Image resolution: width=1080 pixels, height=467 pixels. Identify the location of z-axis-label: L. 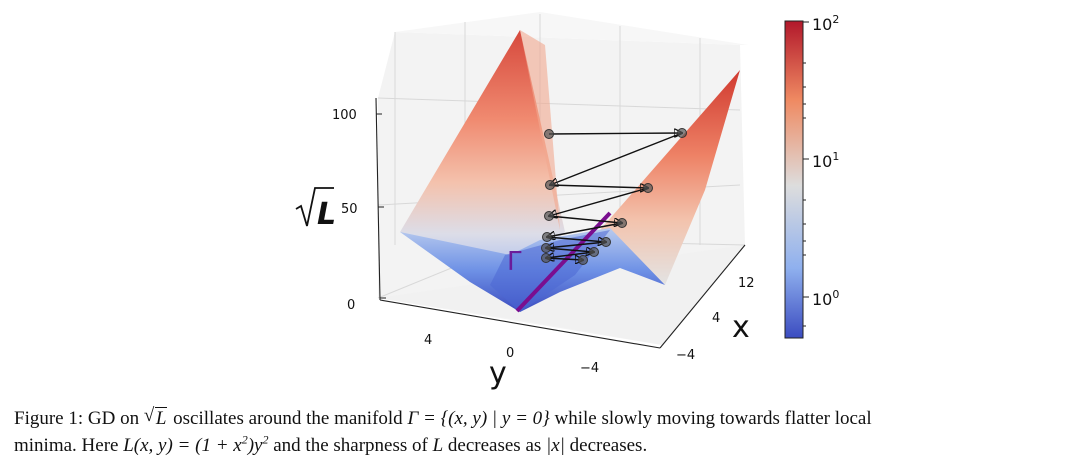
(315, 209).